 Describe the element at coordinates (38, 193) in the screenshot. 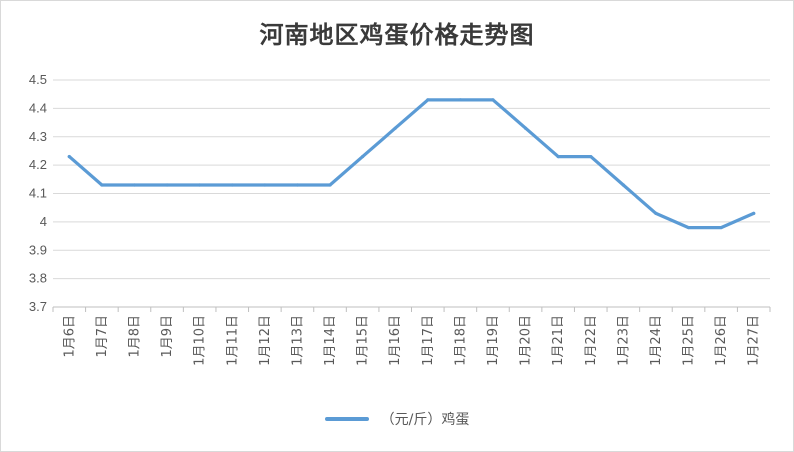

I see `y-tick-label: 4.1` at that location.